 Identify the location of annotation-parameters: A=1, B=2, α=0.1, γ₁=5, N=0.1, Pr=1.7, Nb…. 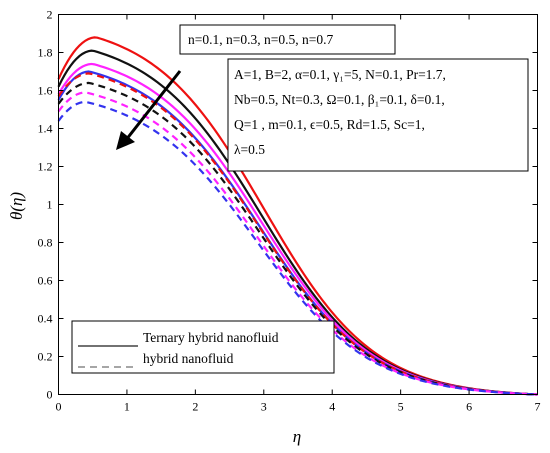
(378, 115).